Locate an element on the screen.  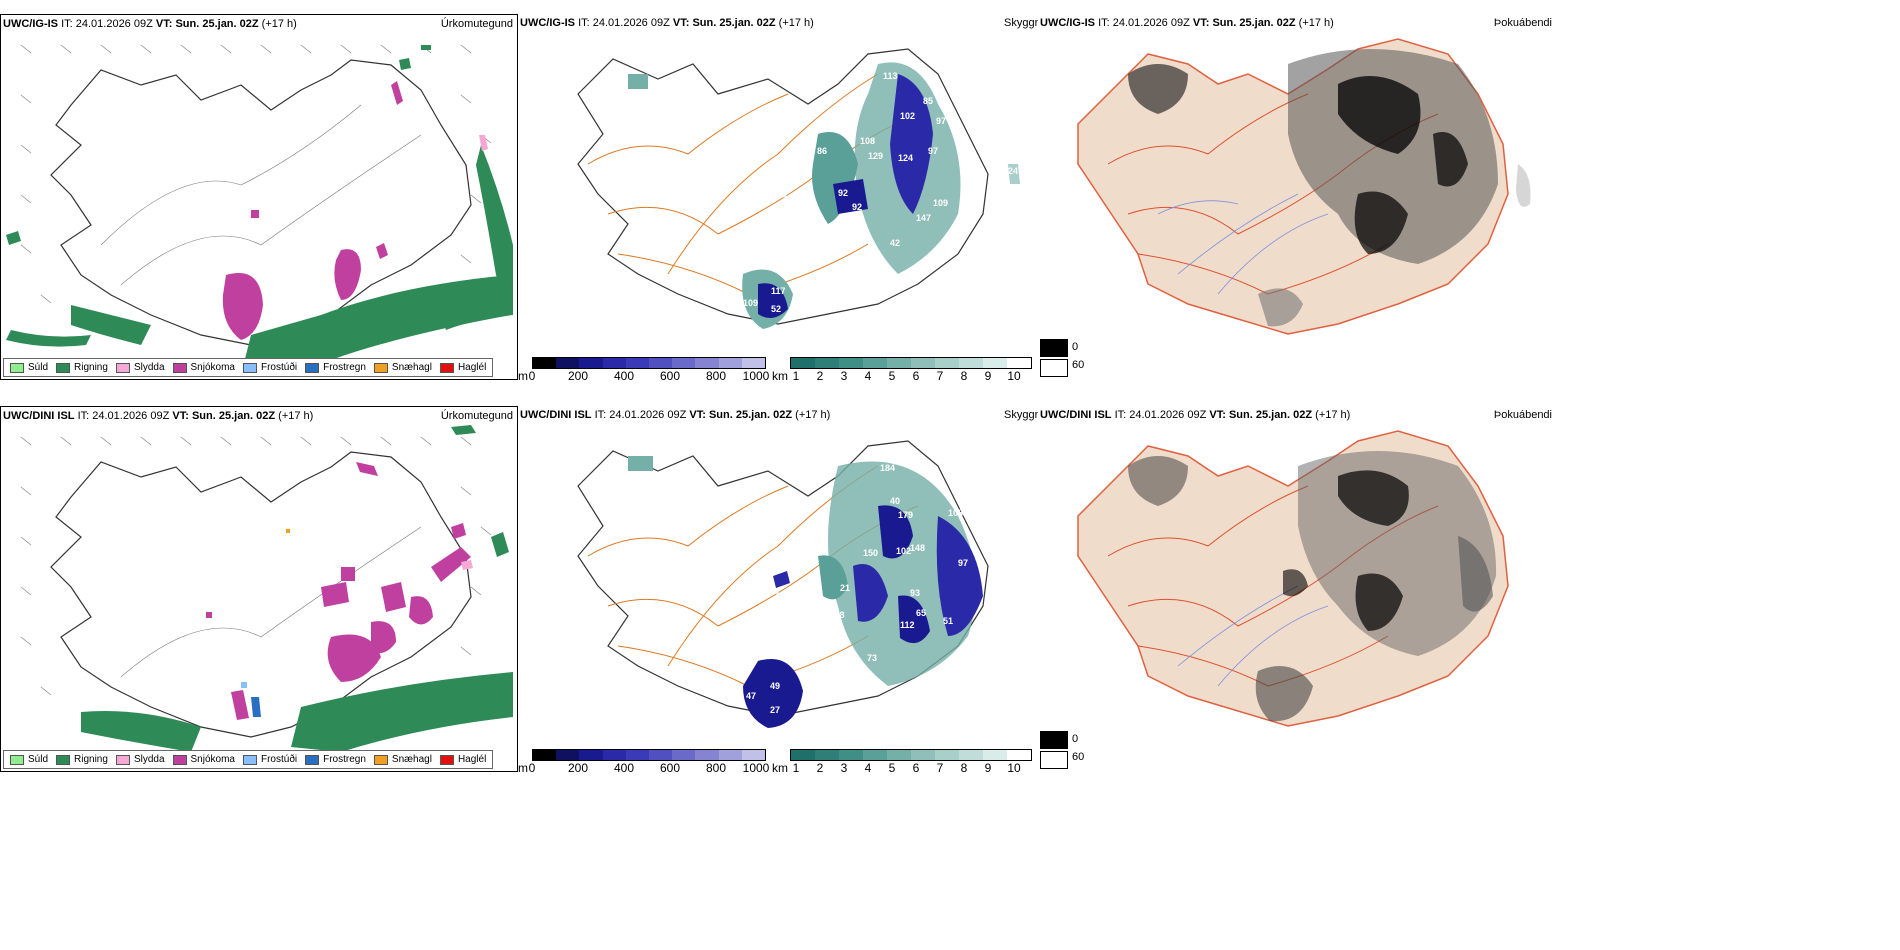
vis-colorbar-top: km 1 2 3 4 5 6 7 8 9 10 is located at coordinates (905, 370).